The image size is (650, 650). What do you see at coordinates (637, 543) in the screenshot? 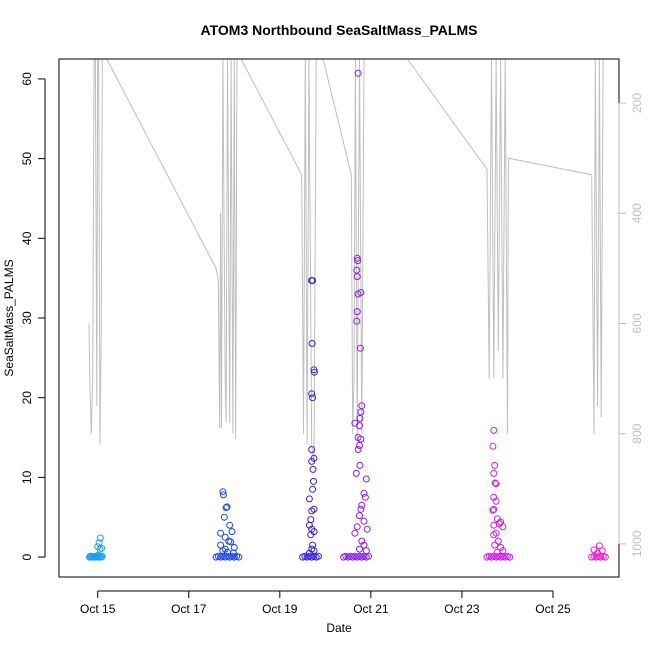
I see `right-tick-label: 1000` at bounding box center [637, 543].